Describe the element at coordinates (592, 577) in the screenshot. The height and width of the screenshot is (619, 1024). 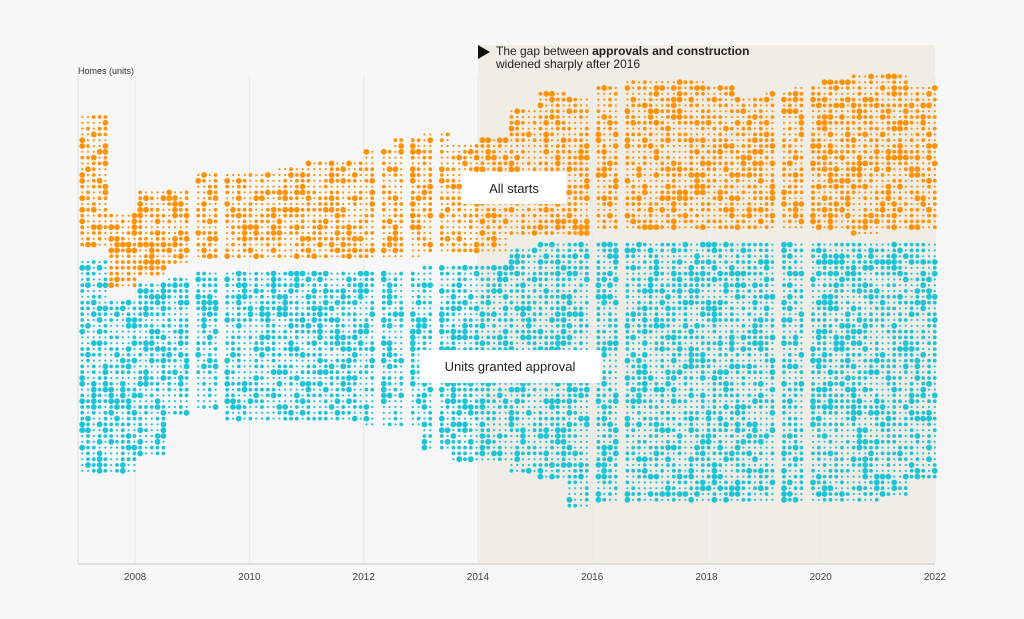
I see `x-tick-label: 2016` at that location.